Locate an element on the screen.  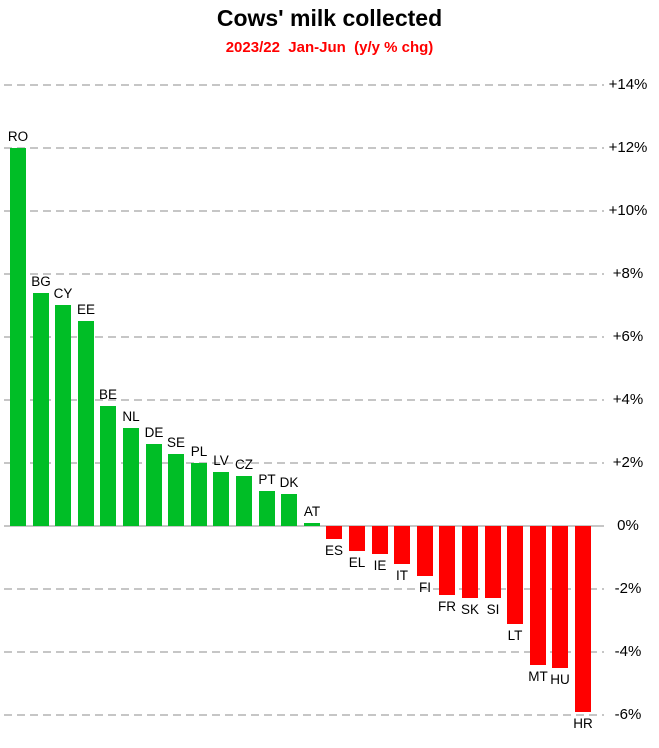
bar-label-CZ: CZ is located at coordinates (244, 464).